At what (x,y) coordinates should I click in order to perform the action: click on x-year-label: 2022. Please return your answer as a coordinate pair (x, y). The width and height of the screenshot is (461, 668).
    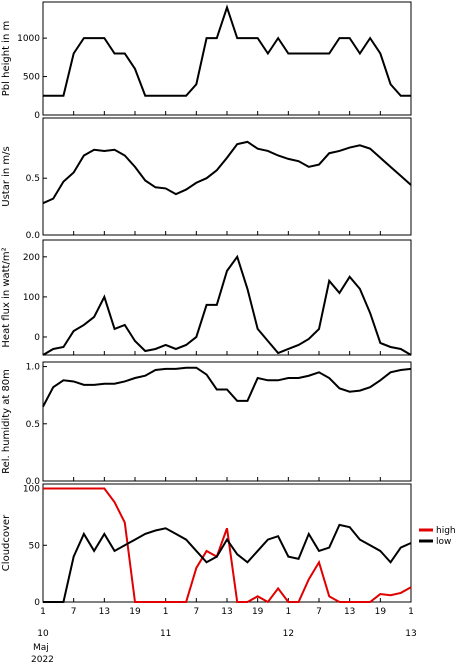
    Looking at the image, I should click on (42, 659).